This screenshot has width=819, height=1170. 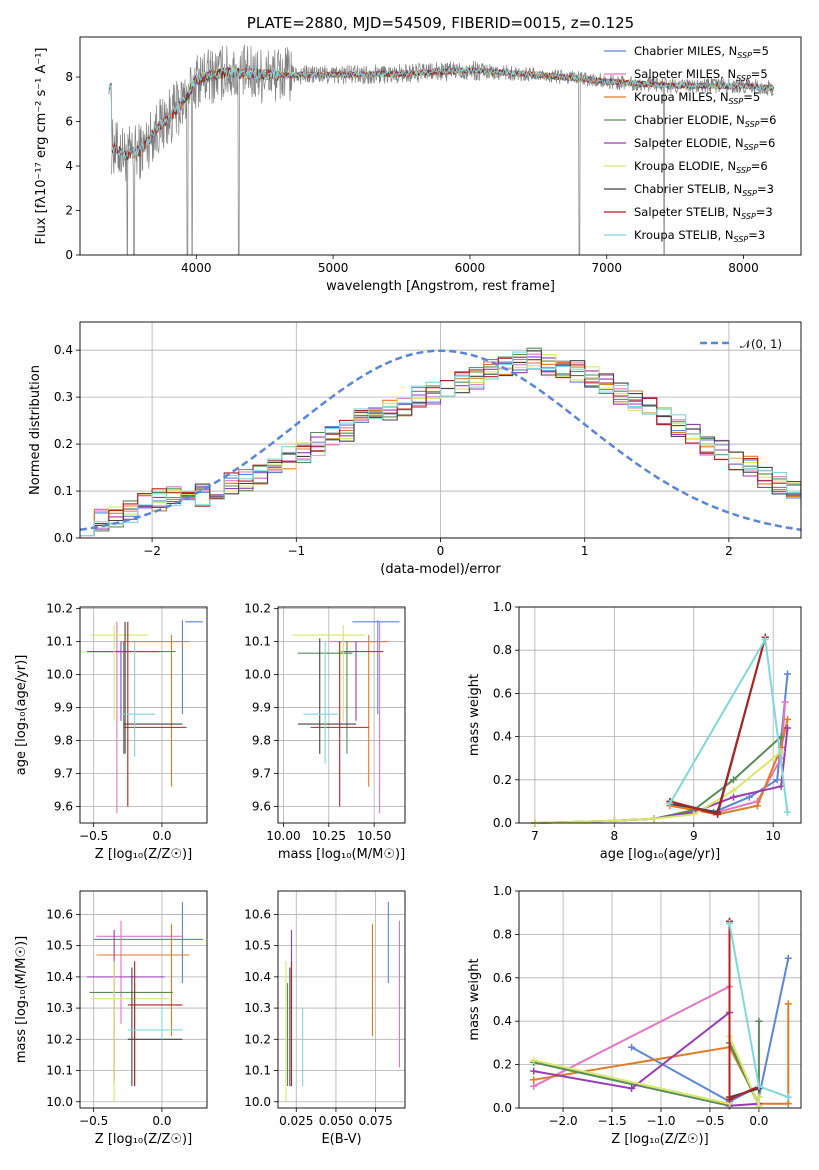 What do you see at coordinates (773, 836) in the screenshot?
I see `x-tick-label: 10` at bounding box center [773, 836].